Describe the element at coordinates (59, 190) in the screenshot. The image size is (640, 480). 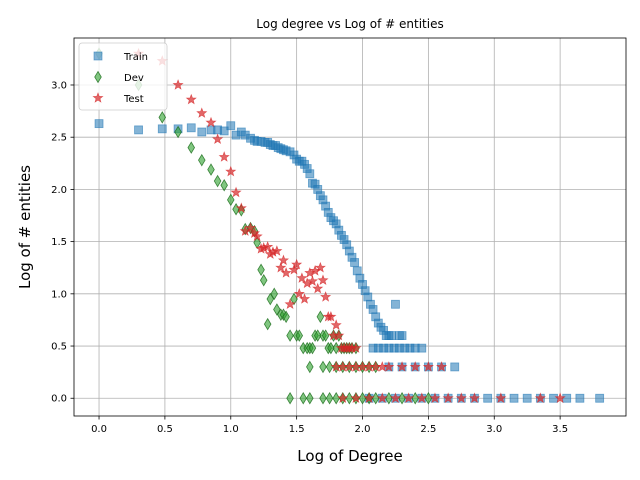
I see `y-tick-label: 2.0` at that location.